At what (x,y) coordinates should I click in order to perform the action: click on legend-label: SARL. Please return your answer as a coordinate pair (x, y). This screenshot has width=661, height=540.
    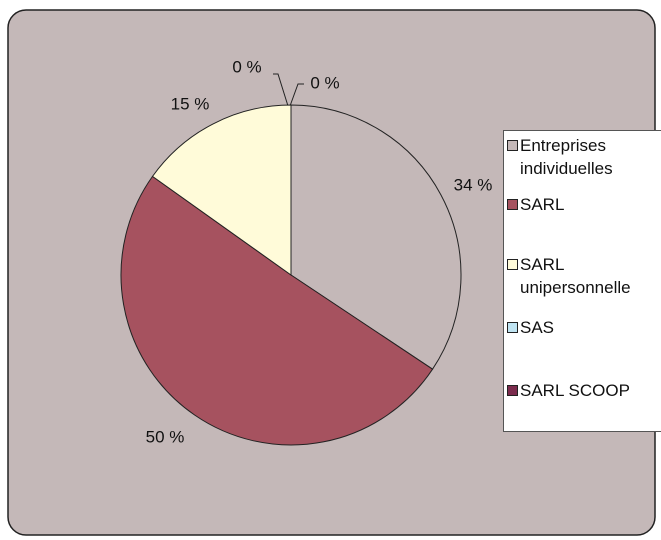
    Looking at the image, I should click on (542, 204).